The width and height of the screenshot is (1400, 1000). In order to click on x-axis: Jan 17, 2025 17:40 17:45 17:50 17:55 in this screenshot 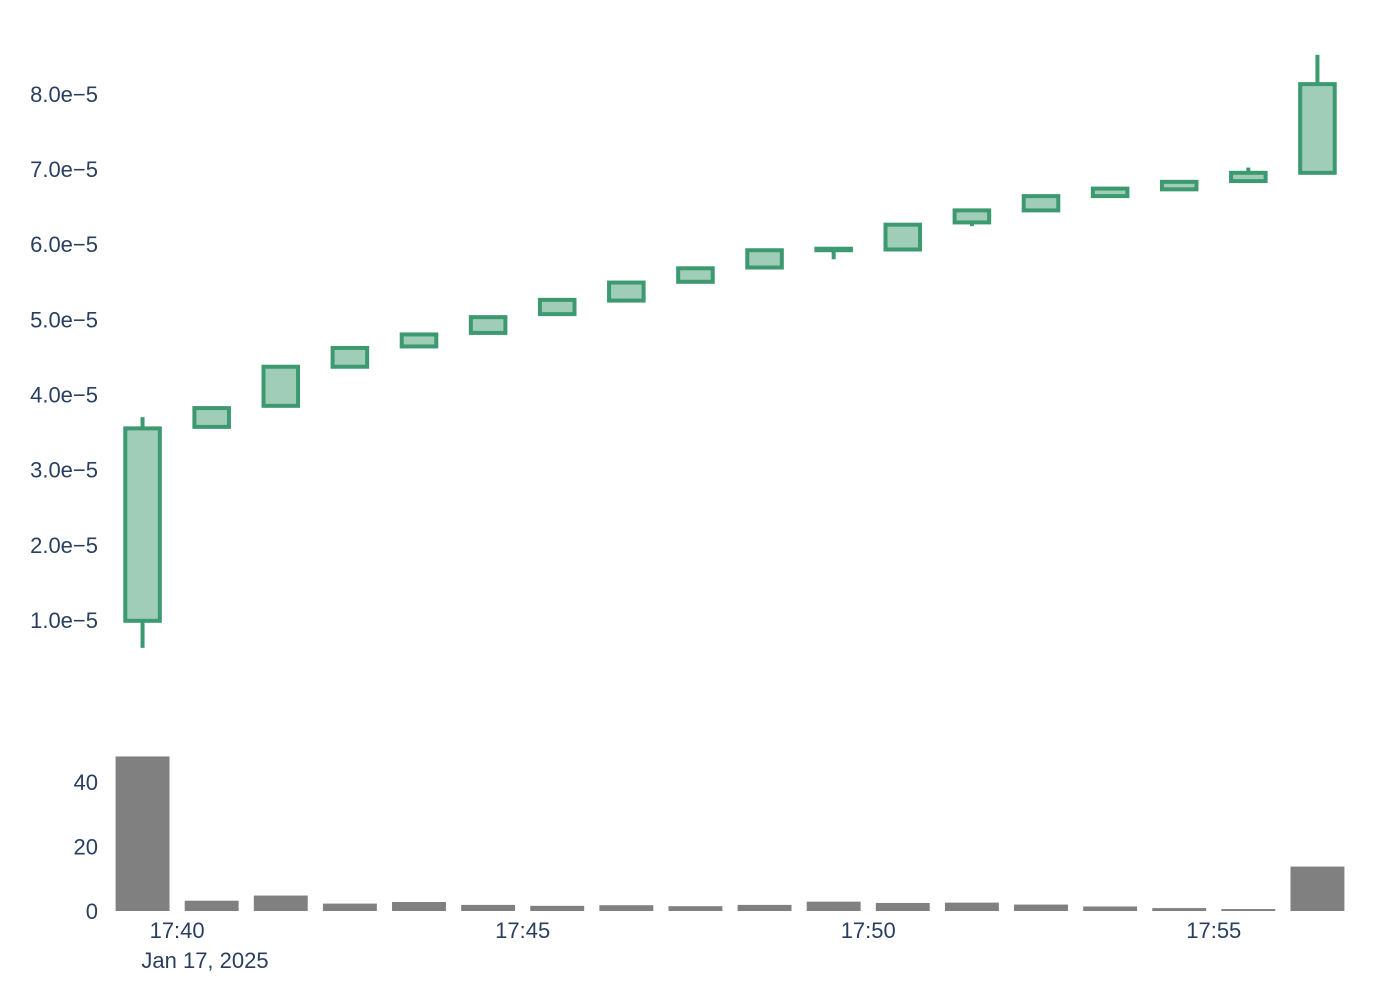, I will do `click(691, 945)`.